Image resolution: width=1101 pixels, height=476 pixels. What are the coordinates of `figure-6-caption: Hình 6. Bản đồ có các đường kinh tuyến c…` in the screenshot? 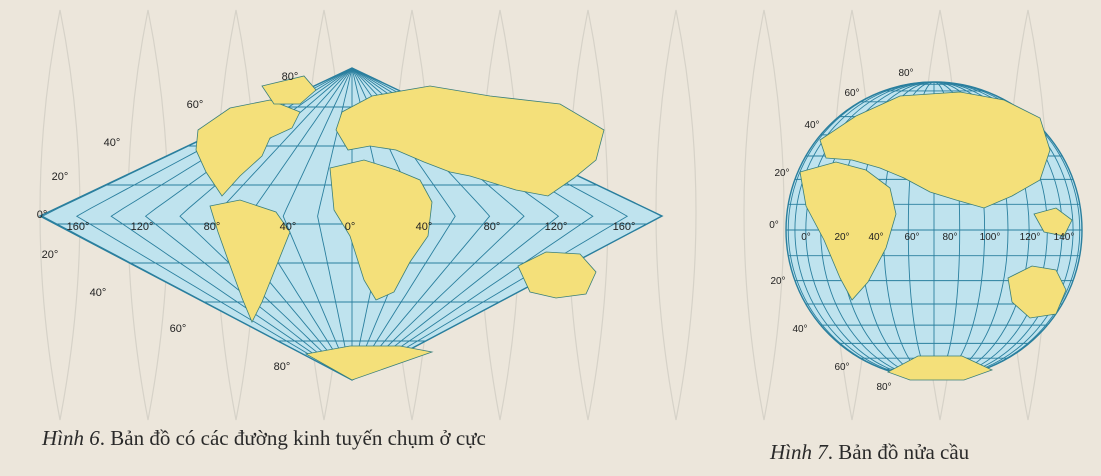 It's located at (264, 438).